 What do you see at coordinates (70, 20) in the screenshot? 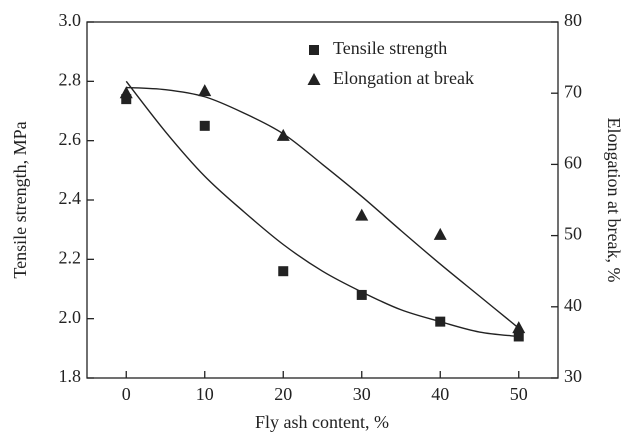
I see `y-tick-label: 3.0` at bounding box center [70, 20].